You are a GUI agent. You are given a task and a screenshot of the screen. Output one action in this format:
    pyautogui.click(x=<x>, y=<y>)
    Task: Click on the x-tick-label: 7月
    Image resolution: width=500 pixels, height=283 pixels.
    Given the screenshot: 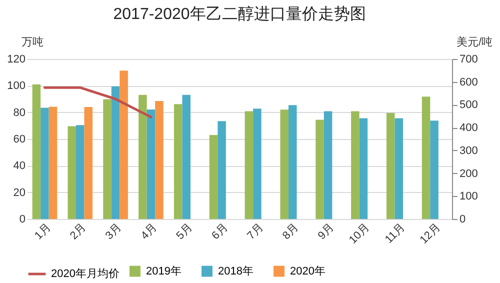 What is the action you would take?
    pyautogui.click(x=255, y=232)
    